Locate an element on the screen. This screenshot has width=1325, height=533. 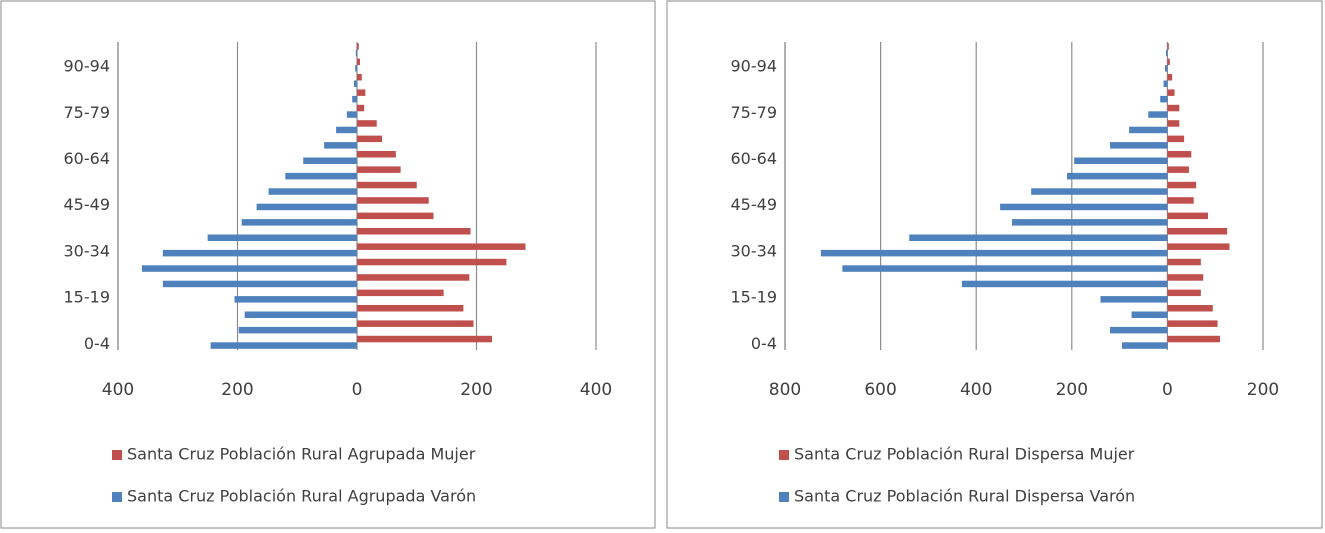
y-tick-label: 45-49 is located at coordinates (754, 204).